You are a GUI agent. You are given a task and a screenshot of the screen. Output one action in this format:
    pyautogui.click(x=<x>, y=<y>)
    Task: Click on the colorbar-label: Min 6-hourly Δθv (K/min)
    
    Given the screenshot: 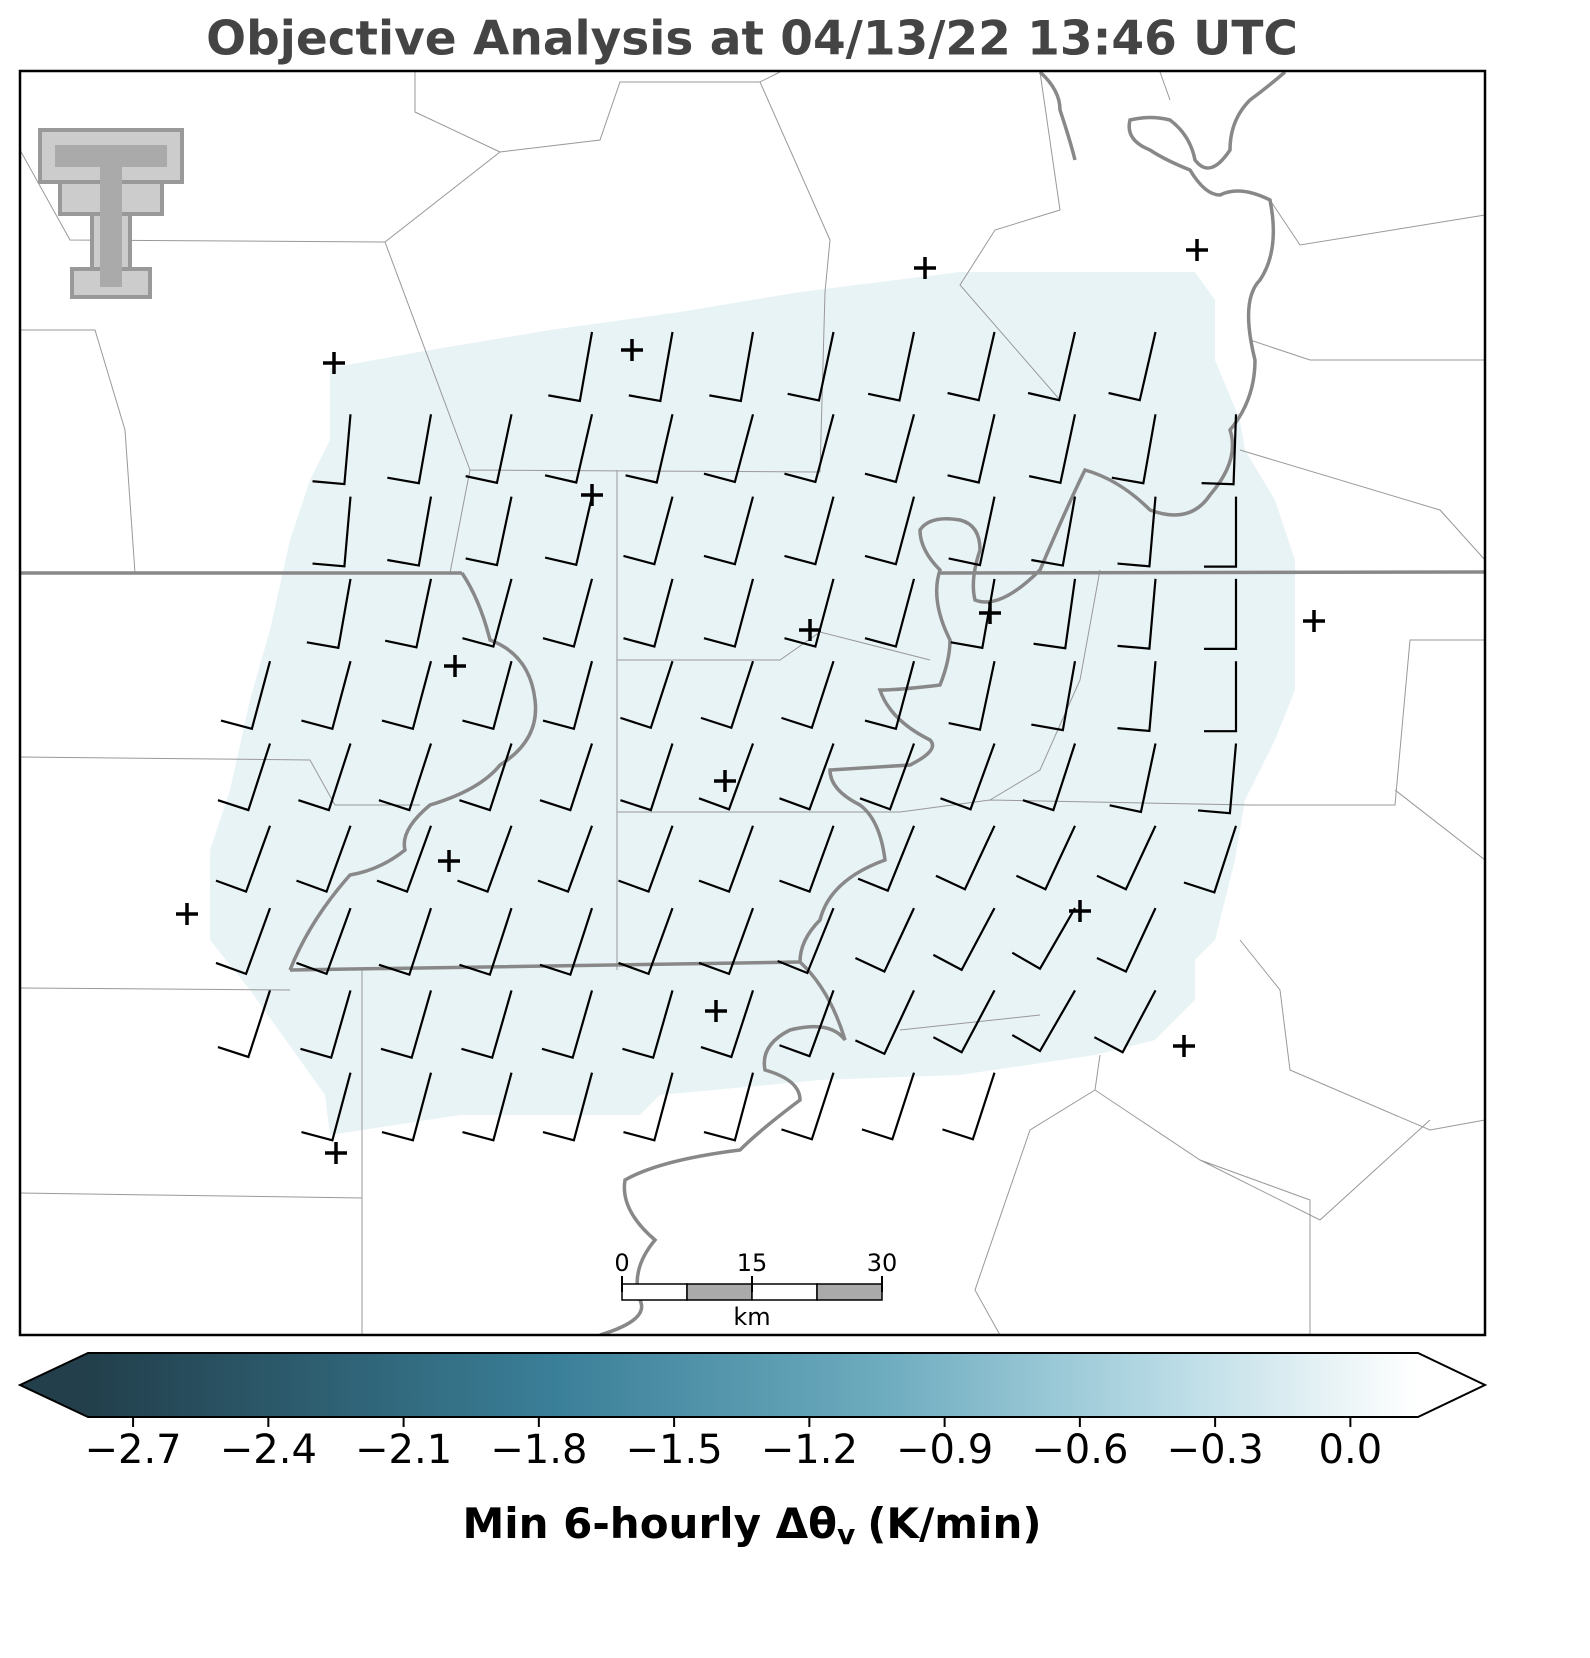 What is the action you would take?
    pyautogui.click(x=751, y=1525)
    